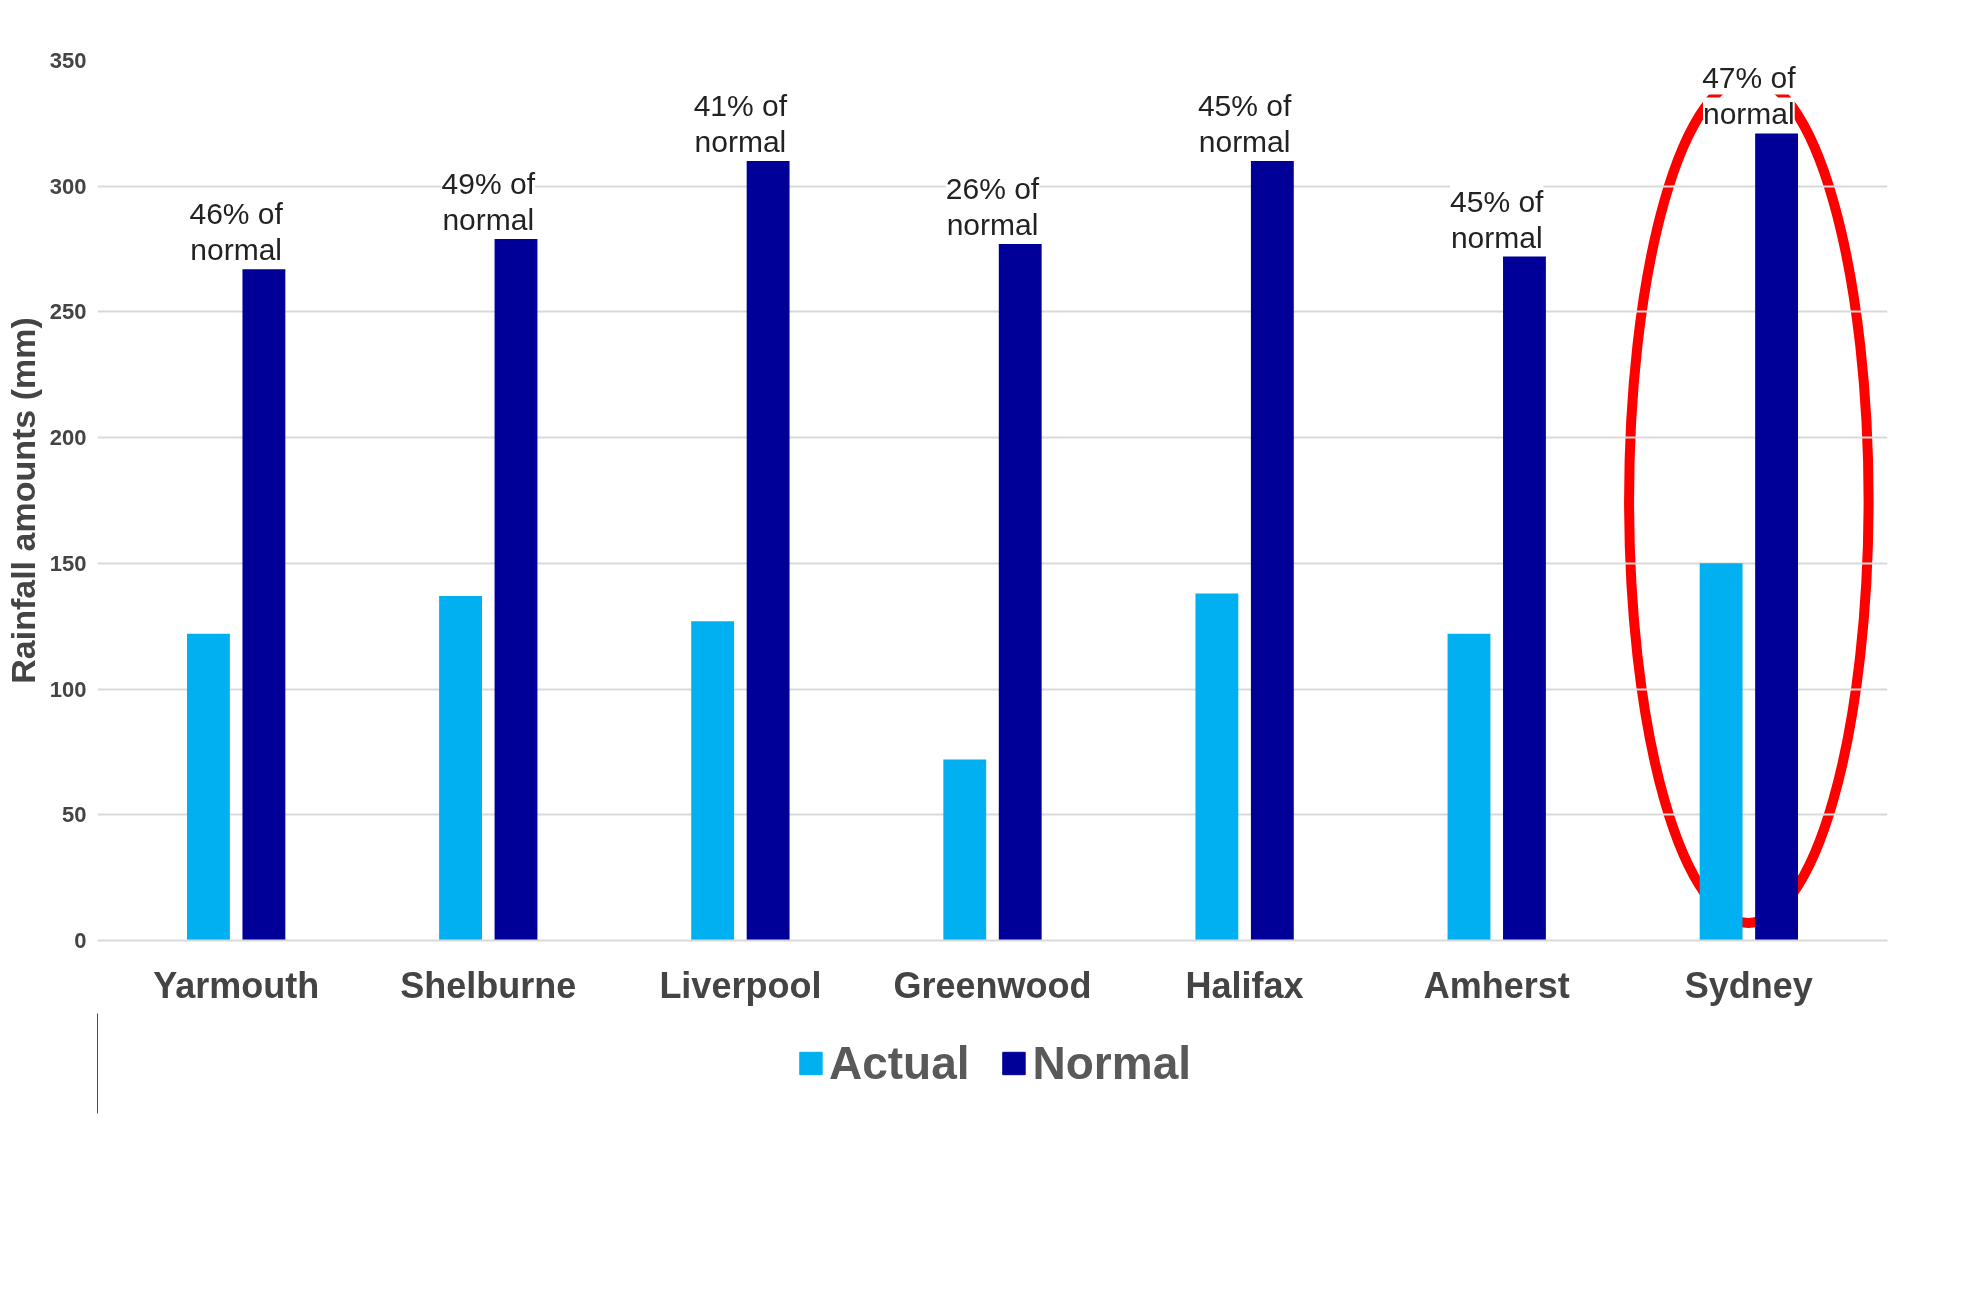 This screenshot has height=1310, width=1969. Describe the element at coordinates (1112, 1063) in the screenshot. I see `legend-label: Normal` at that location.